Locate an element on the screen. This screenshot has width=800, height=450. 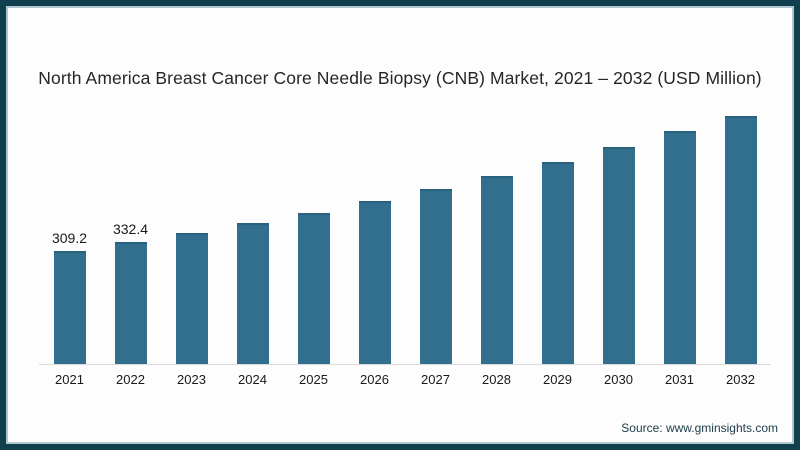
x-axis-tick-label: 2023 is located at coordinates (191, 379).